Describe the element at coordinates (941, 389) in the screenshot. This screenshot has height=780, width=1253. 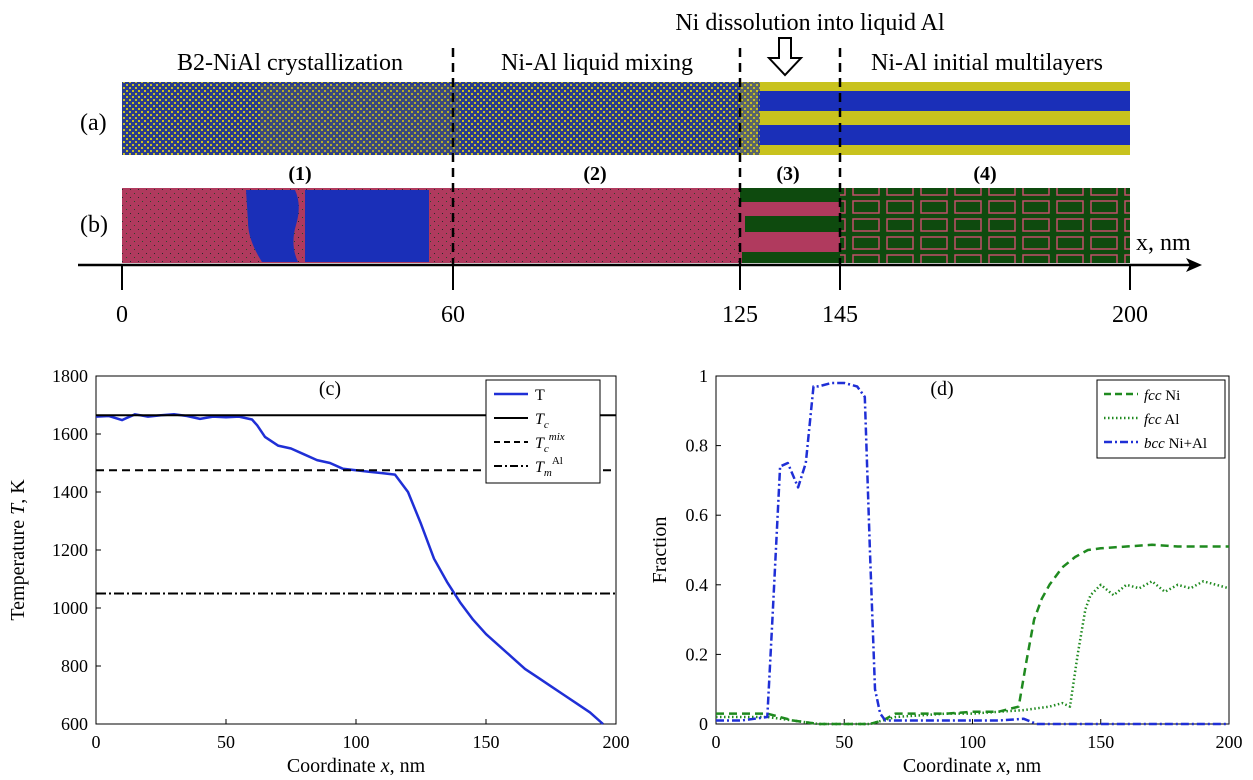
I see `chart-d-panel-label: (d)` at that location.